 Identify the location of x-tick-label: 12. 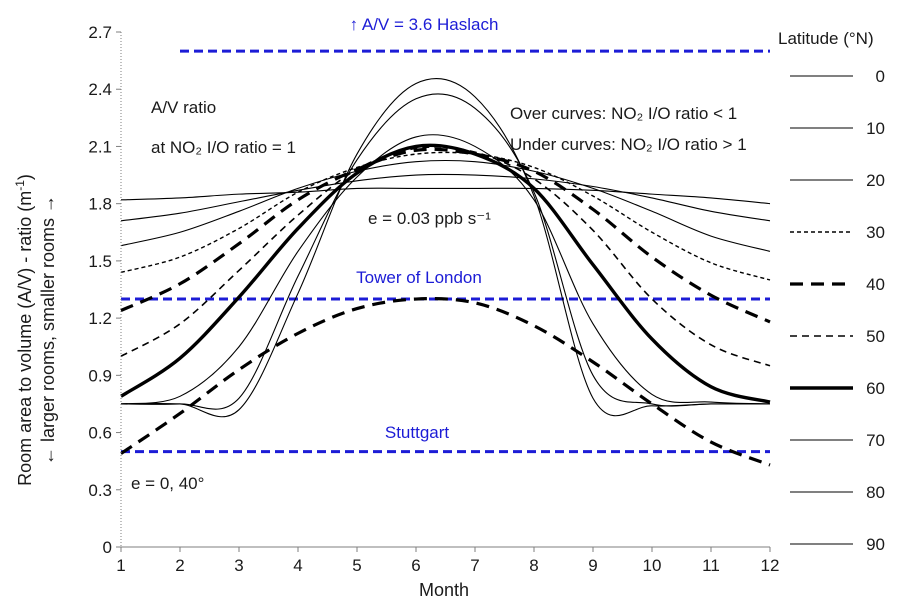
(770, 565).